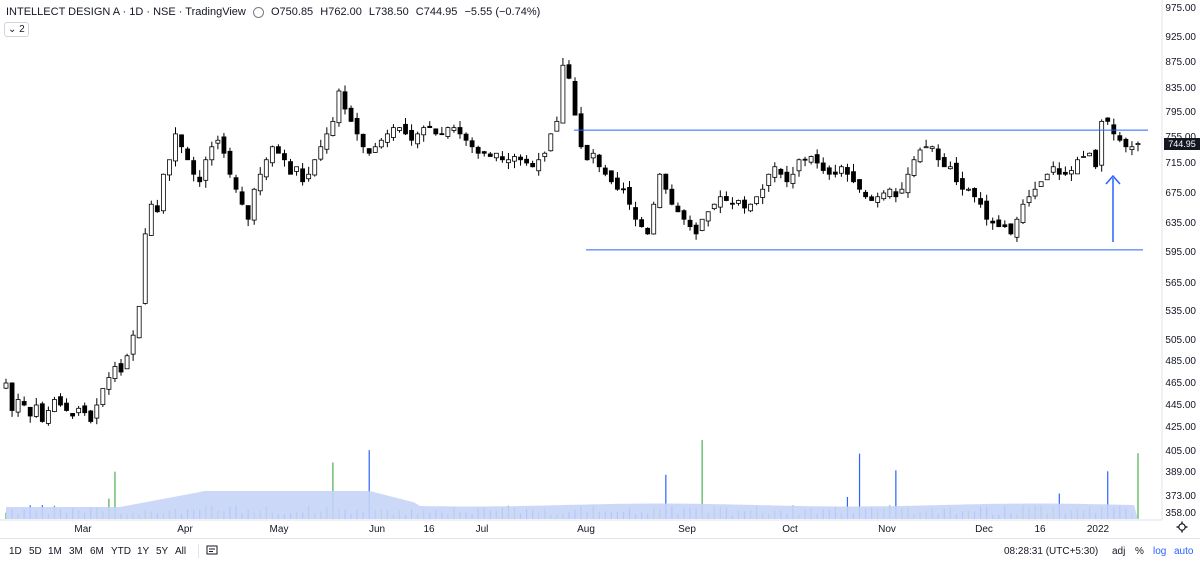 The width and height of the screenshot is (1200, 564). Describe the element at coordinates (181, 551) in the screenshot. I see `timeframe-all: All` at that location.